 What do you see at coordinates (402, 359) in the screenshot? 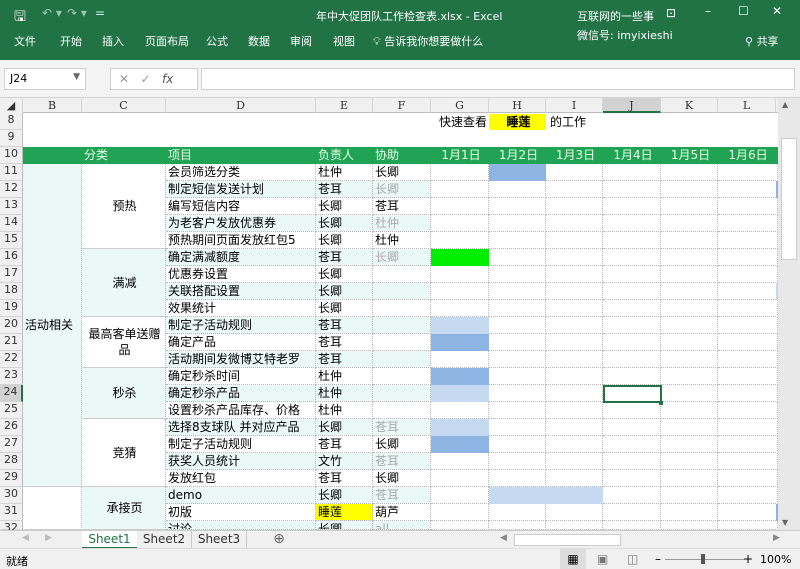
I see `assist-cell` at bounding box center [402, 359].